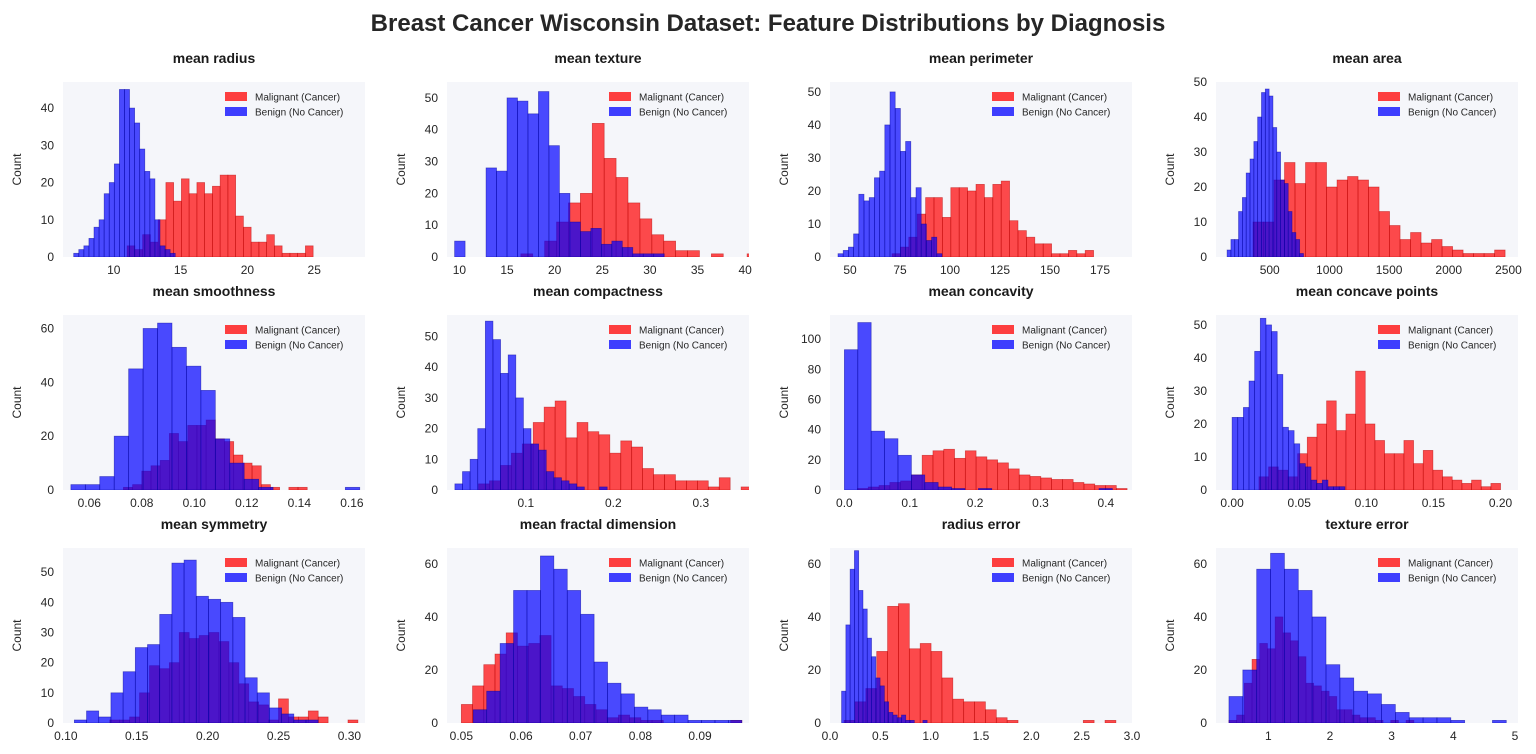 This screenshot has width=1536, height=754. I want to click on x-tick-label: 0.12, so click(247, 503).